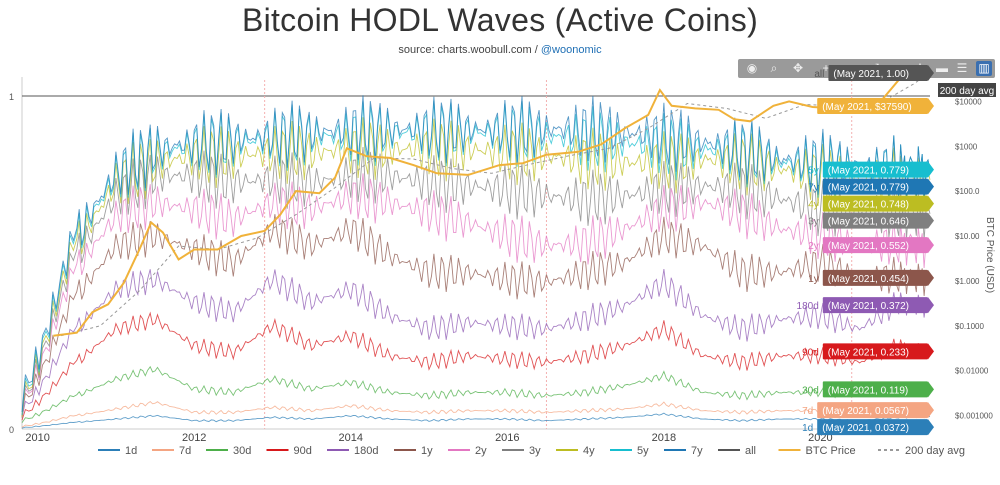  I want to click on hover-label-box-90d, so click(875, 351).